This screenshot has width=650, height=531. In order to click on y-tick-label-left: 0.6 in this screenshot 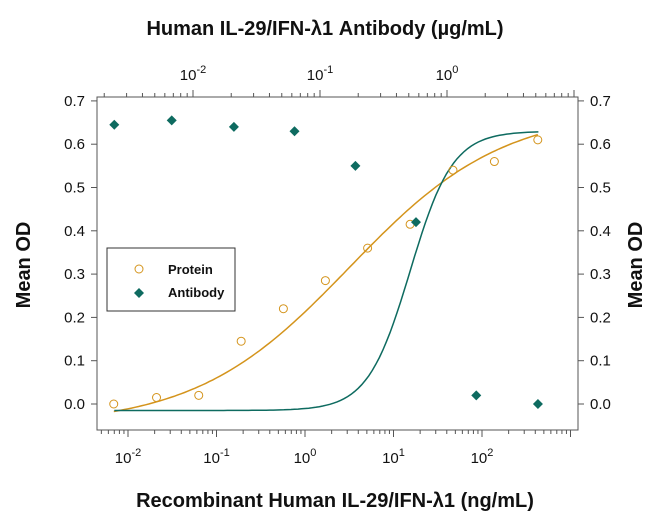, I will do `click(74, 144)`.